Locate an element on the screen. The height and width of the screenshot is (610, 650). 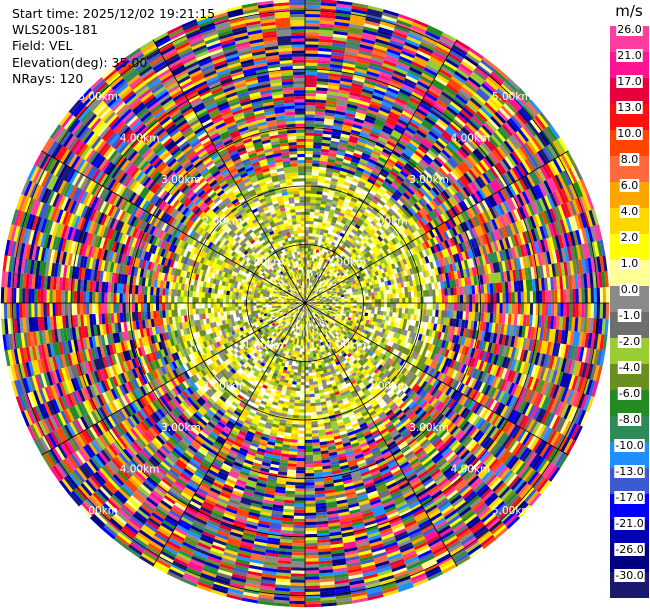
colorbar-tick-label: 8.0 is located at coordinates (630, 159).